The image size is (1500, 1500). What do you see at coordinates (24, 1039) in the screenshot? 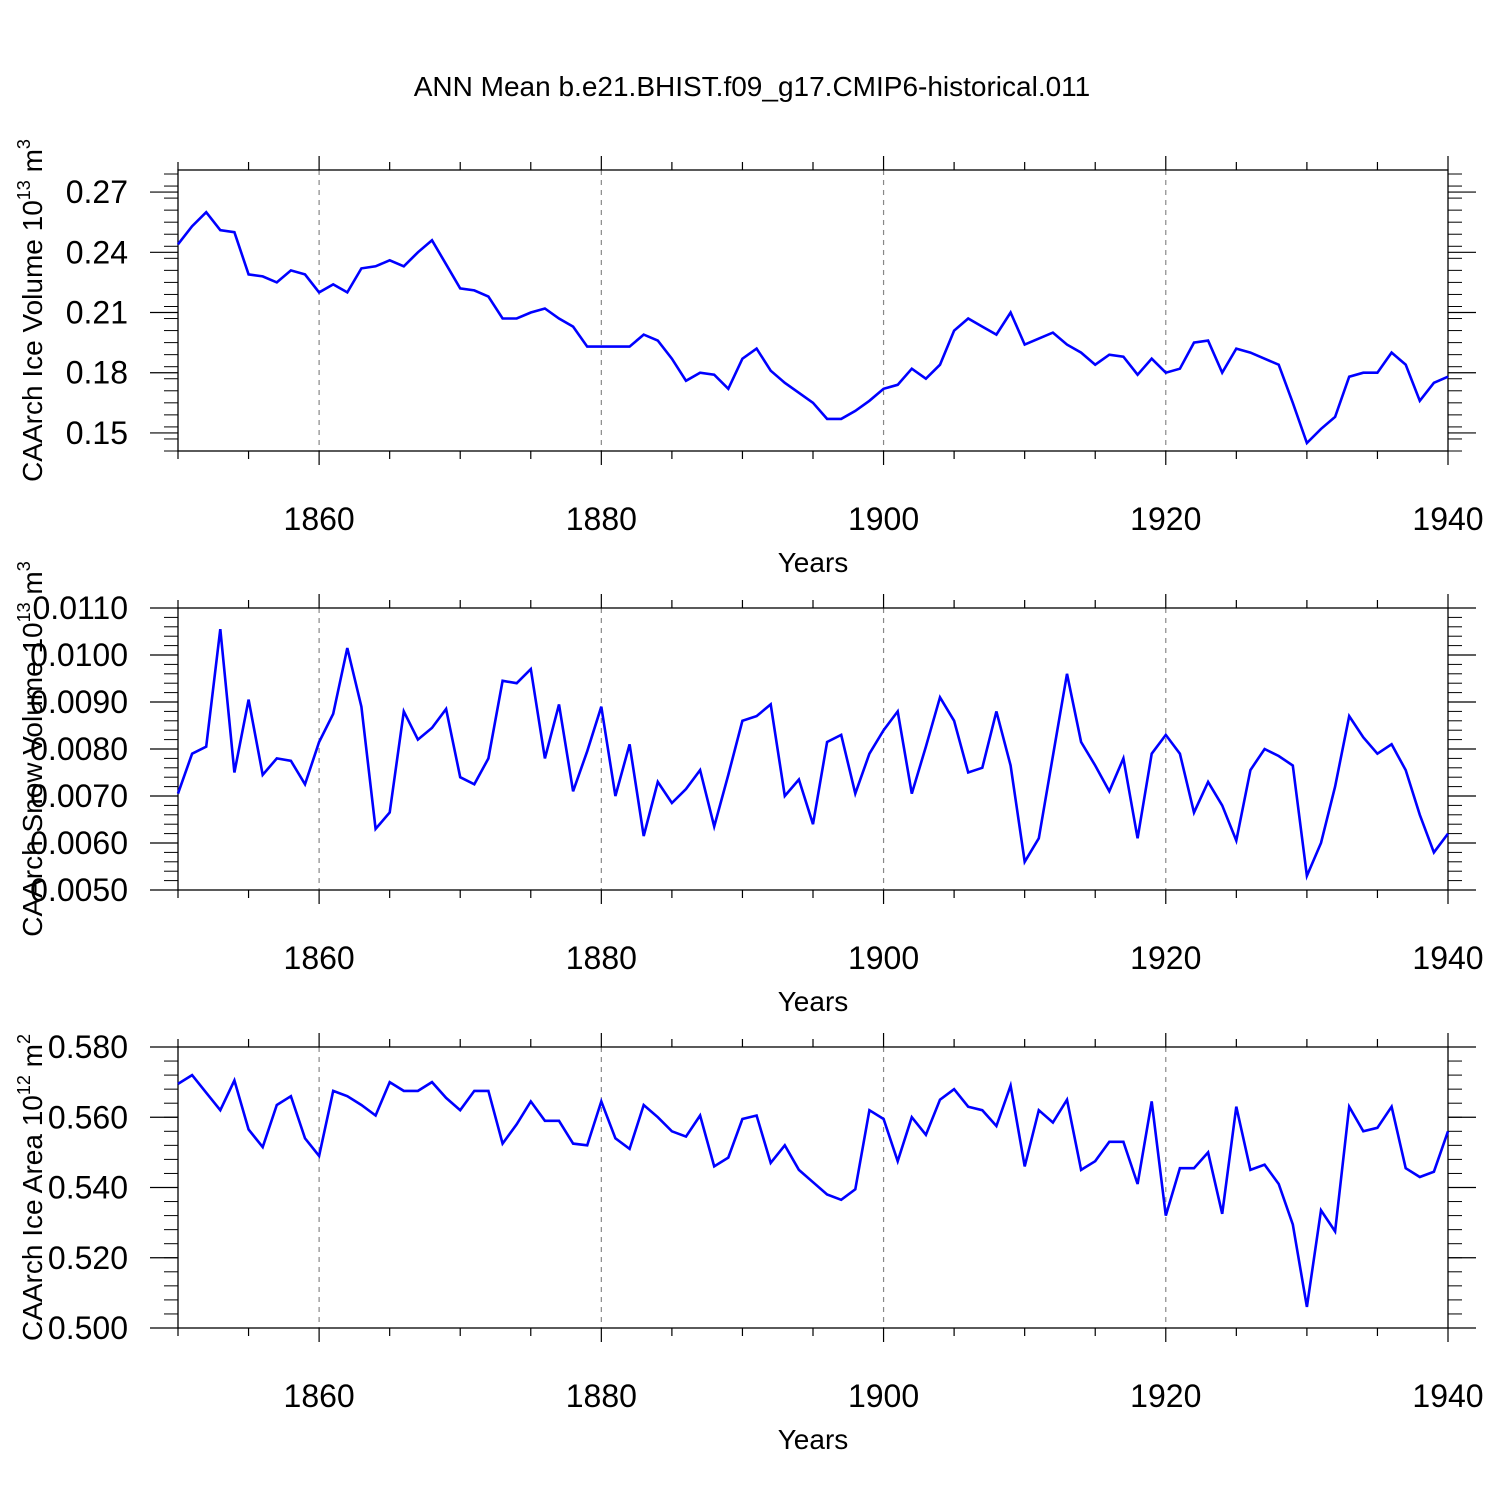
I see `y-axis-label-part: 2` at bounding box center [24, 1039].